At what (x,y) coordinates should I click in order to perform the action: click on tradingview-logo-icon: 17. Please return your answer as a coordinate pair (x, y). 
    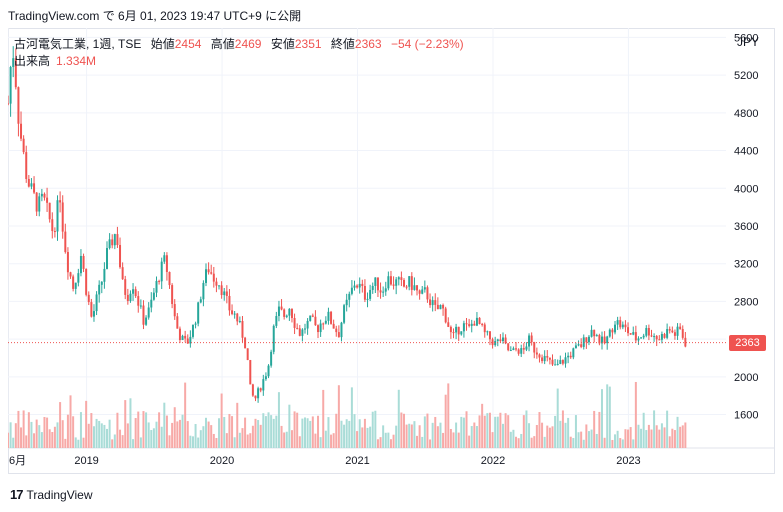
    Looking at the image, I should click on (17, 494).